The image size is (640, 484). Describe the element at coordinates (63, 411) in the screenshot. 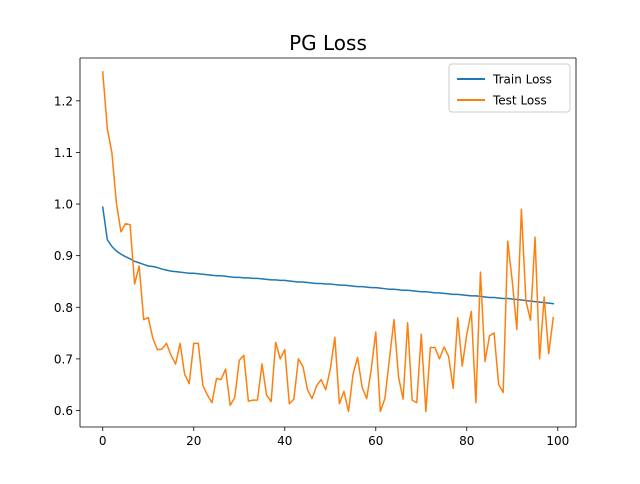

I see `y-tick-label: 0.6` at that location.